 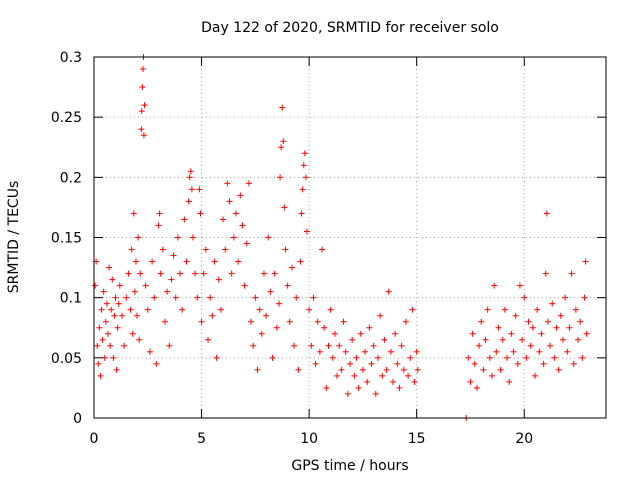 I want to click on x-tick-label: 15, so click(x=417, y=439).